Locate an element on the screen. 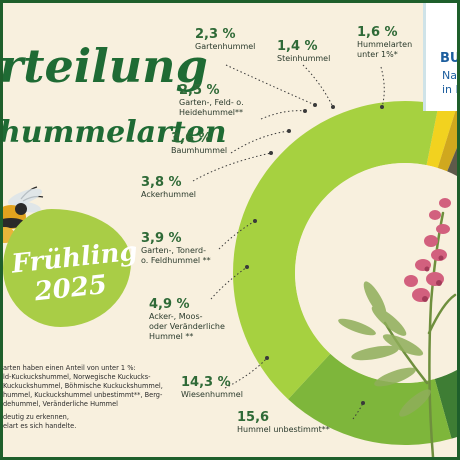 The width and height of the screenshot is (460, 460). season-badge-background is located at coordinates (67, 268).